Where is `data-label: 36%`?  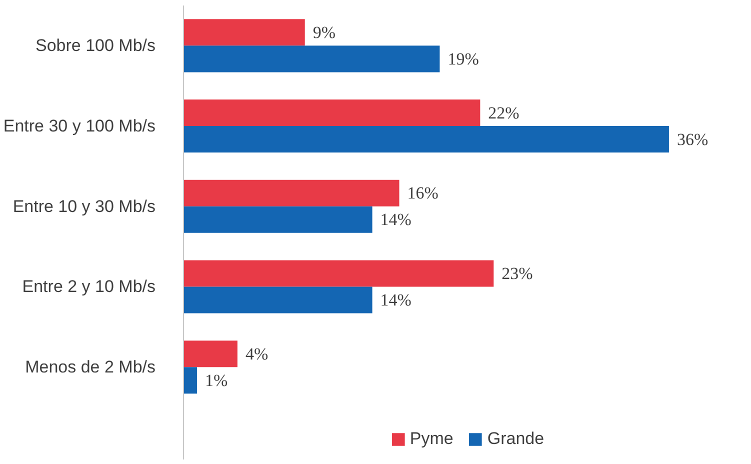 data-label: 36% is located at coordinates (692, 139).